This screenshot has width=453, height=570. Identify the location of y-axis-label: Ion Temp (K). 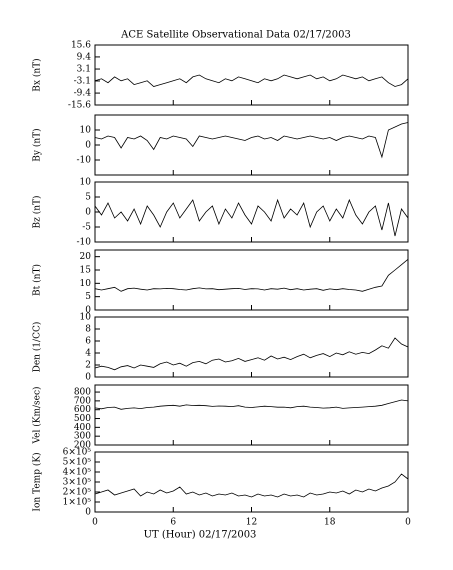
(37, 481).